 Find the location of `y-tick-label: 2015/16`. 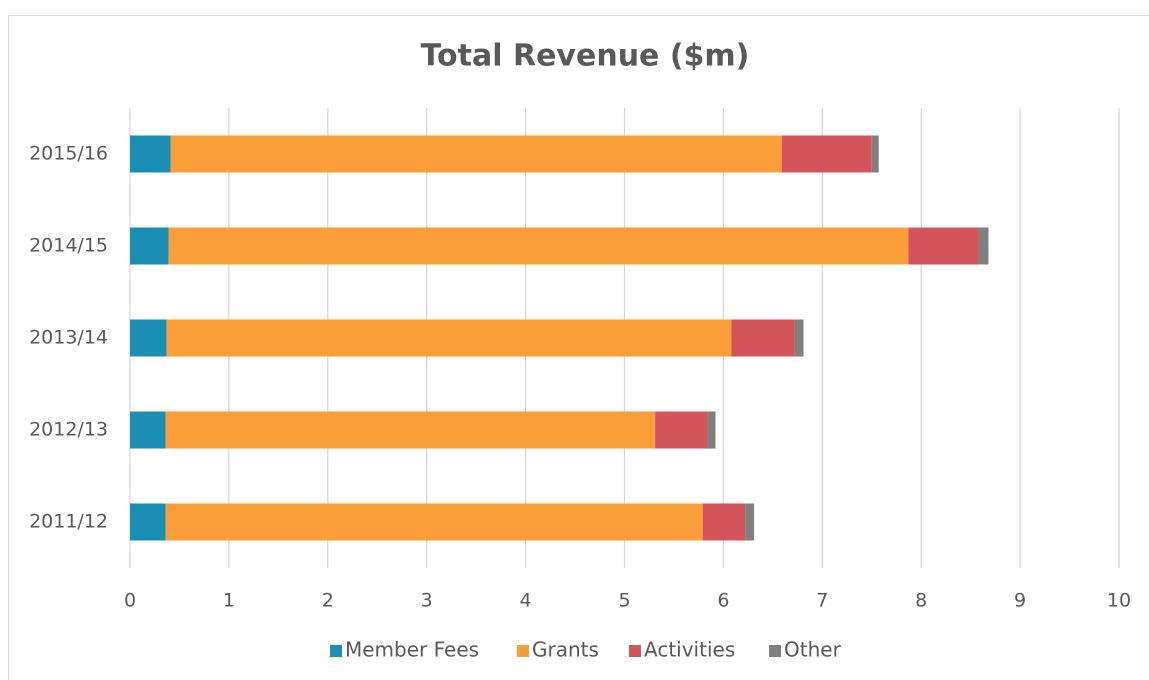

y-tick-label: 2015/16 is located at coordinates (68, 154).